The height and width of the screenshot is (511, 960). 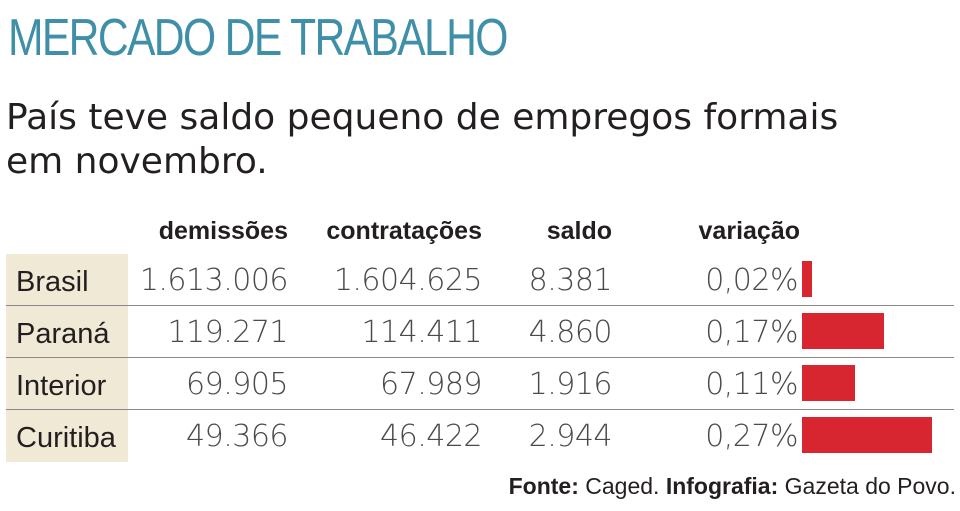 What do you see at coordinates (223, 231) in the screenshot?
I see `column-header-demissoes: demissões` at bounding box center [223, 231].